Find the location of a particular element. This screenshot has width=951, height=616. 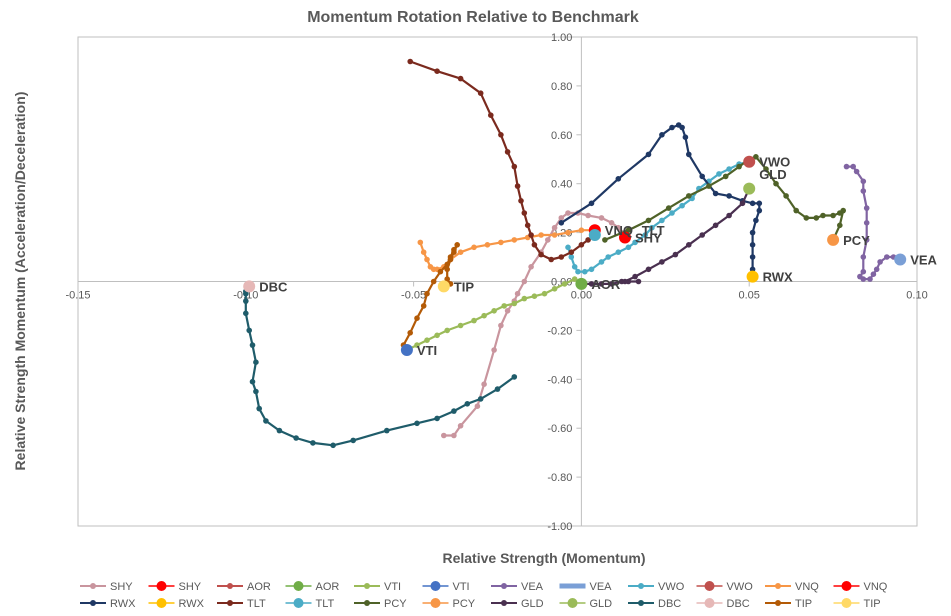

legend-item-vwo: VWO is located at coordinates (725, 587).